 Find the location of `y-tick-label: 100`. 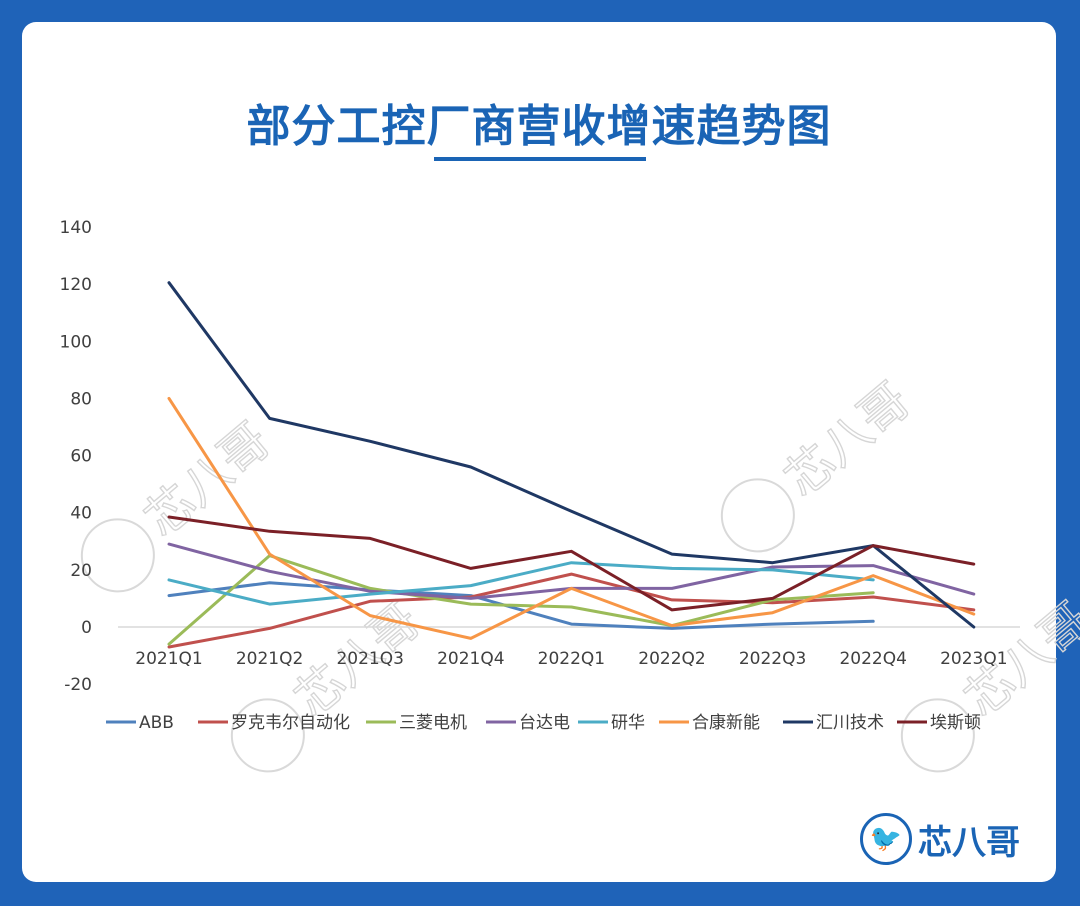

y-tick-label: 100 is located at coordinates (76, 342).